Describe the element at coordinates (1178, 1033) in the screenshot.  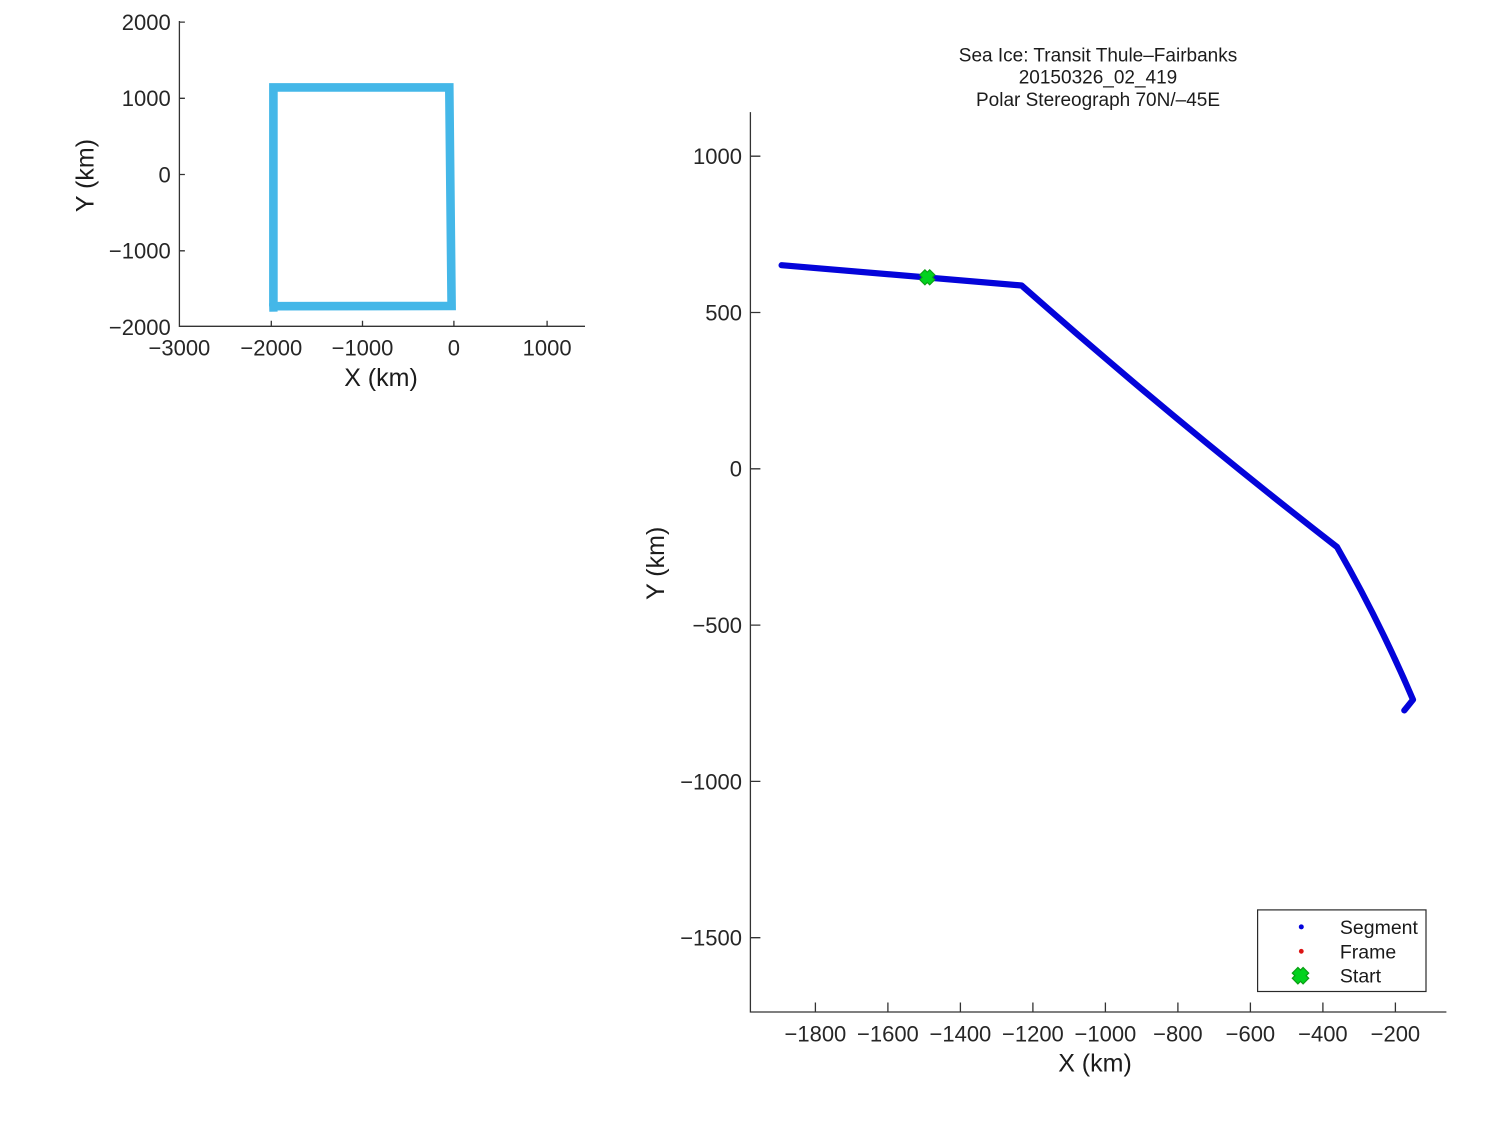
I see `svg-text: −800` at that location.